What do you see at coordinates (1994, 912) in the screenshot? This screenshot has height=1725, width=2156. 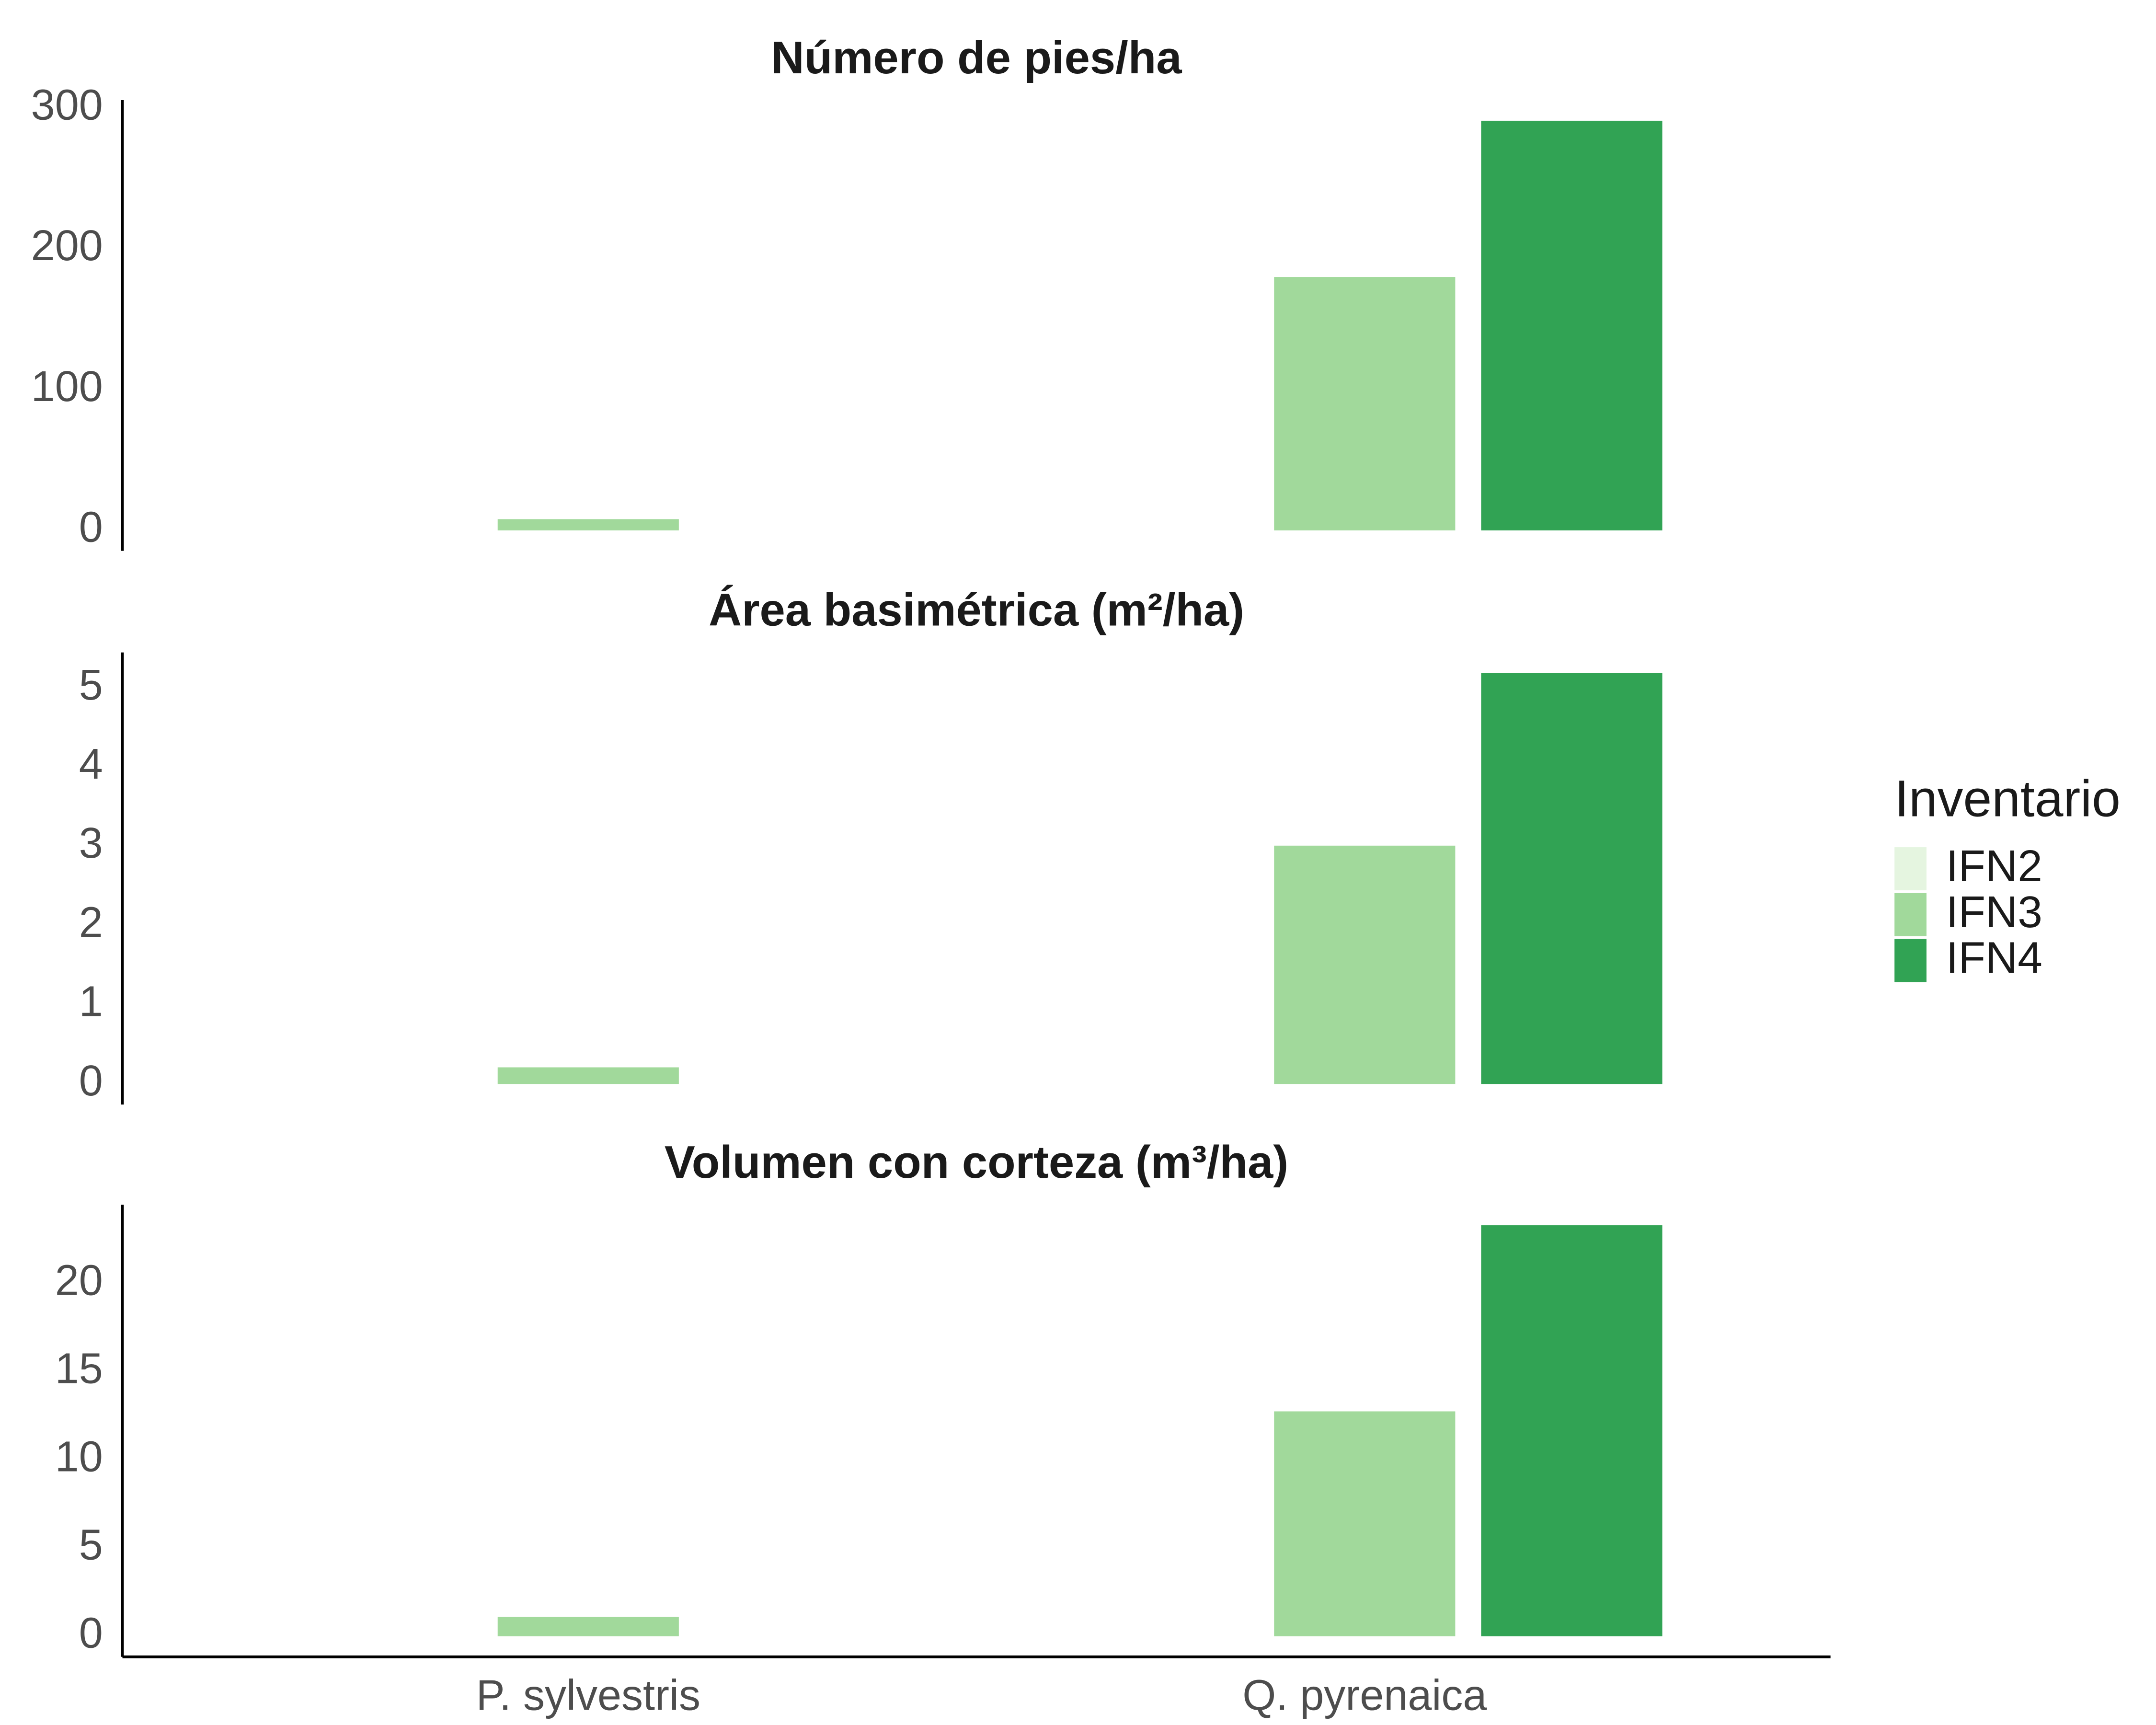 I see `legend-label: IFN3` at bounding box center [1994, 912].